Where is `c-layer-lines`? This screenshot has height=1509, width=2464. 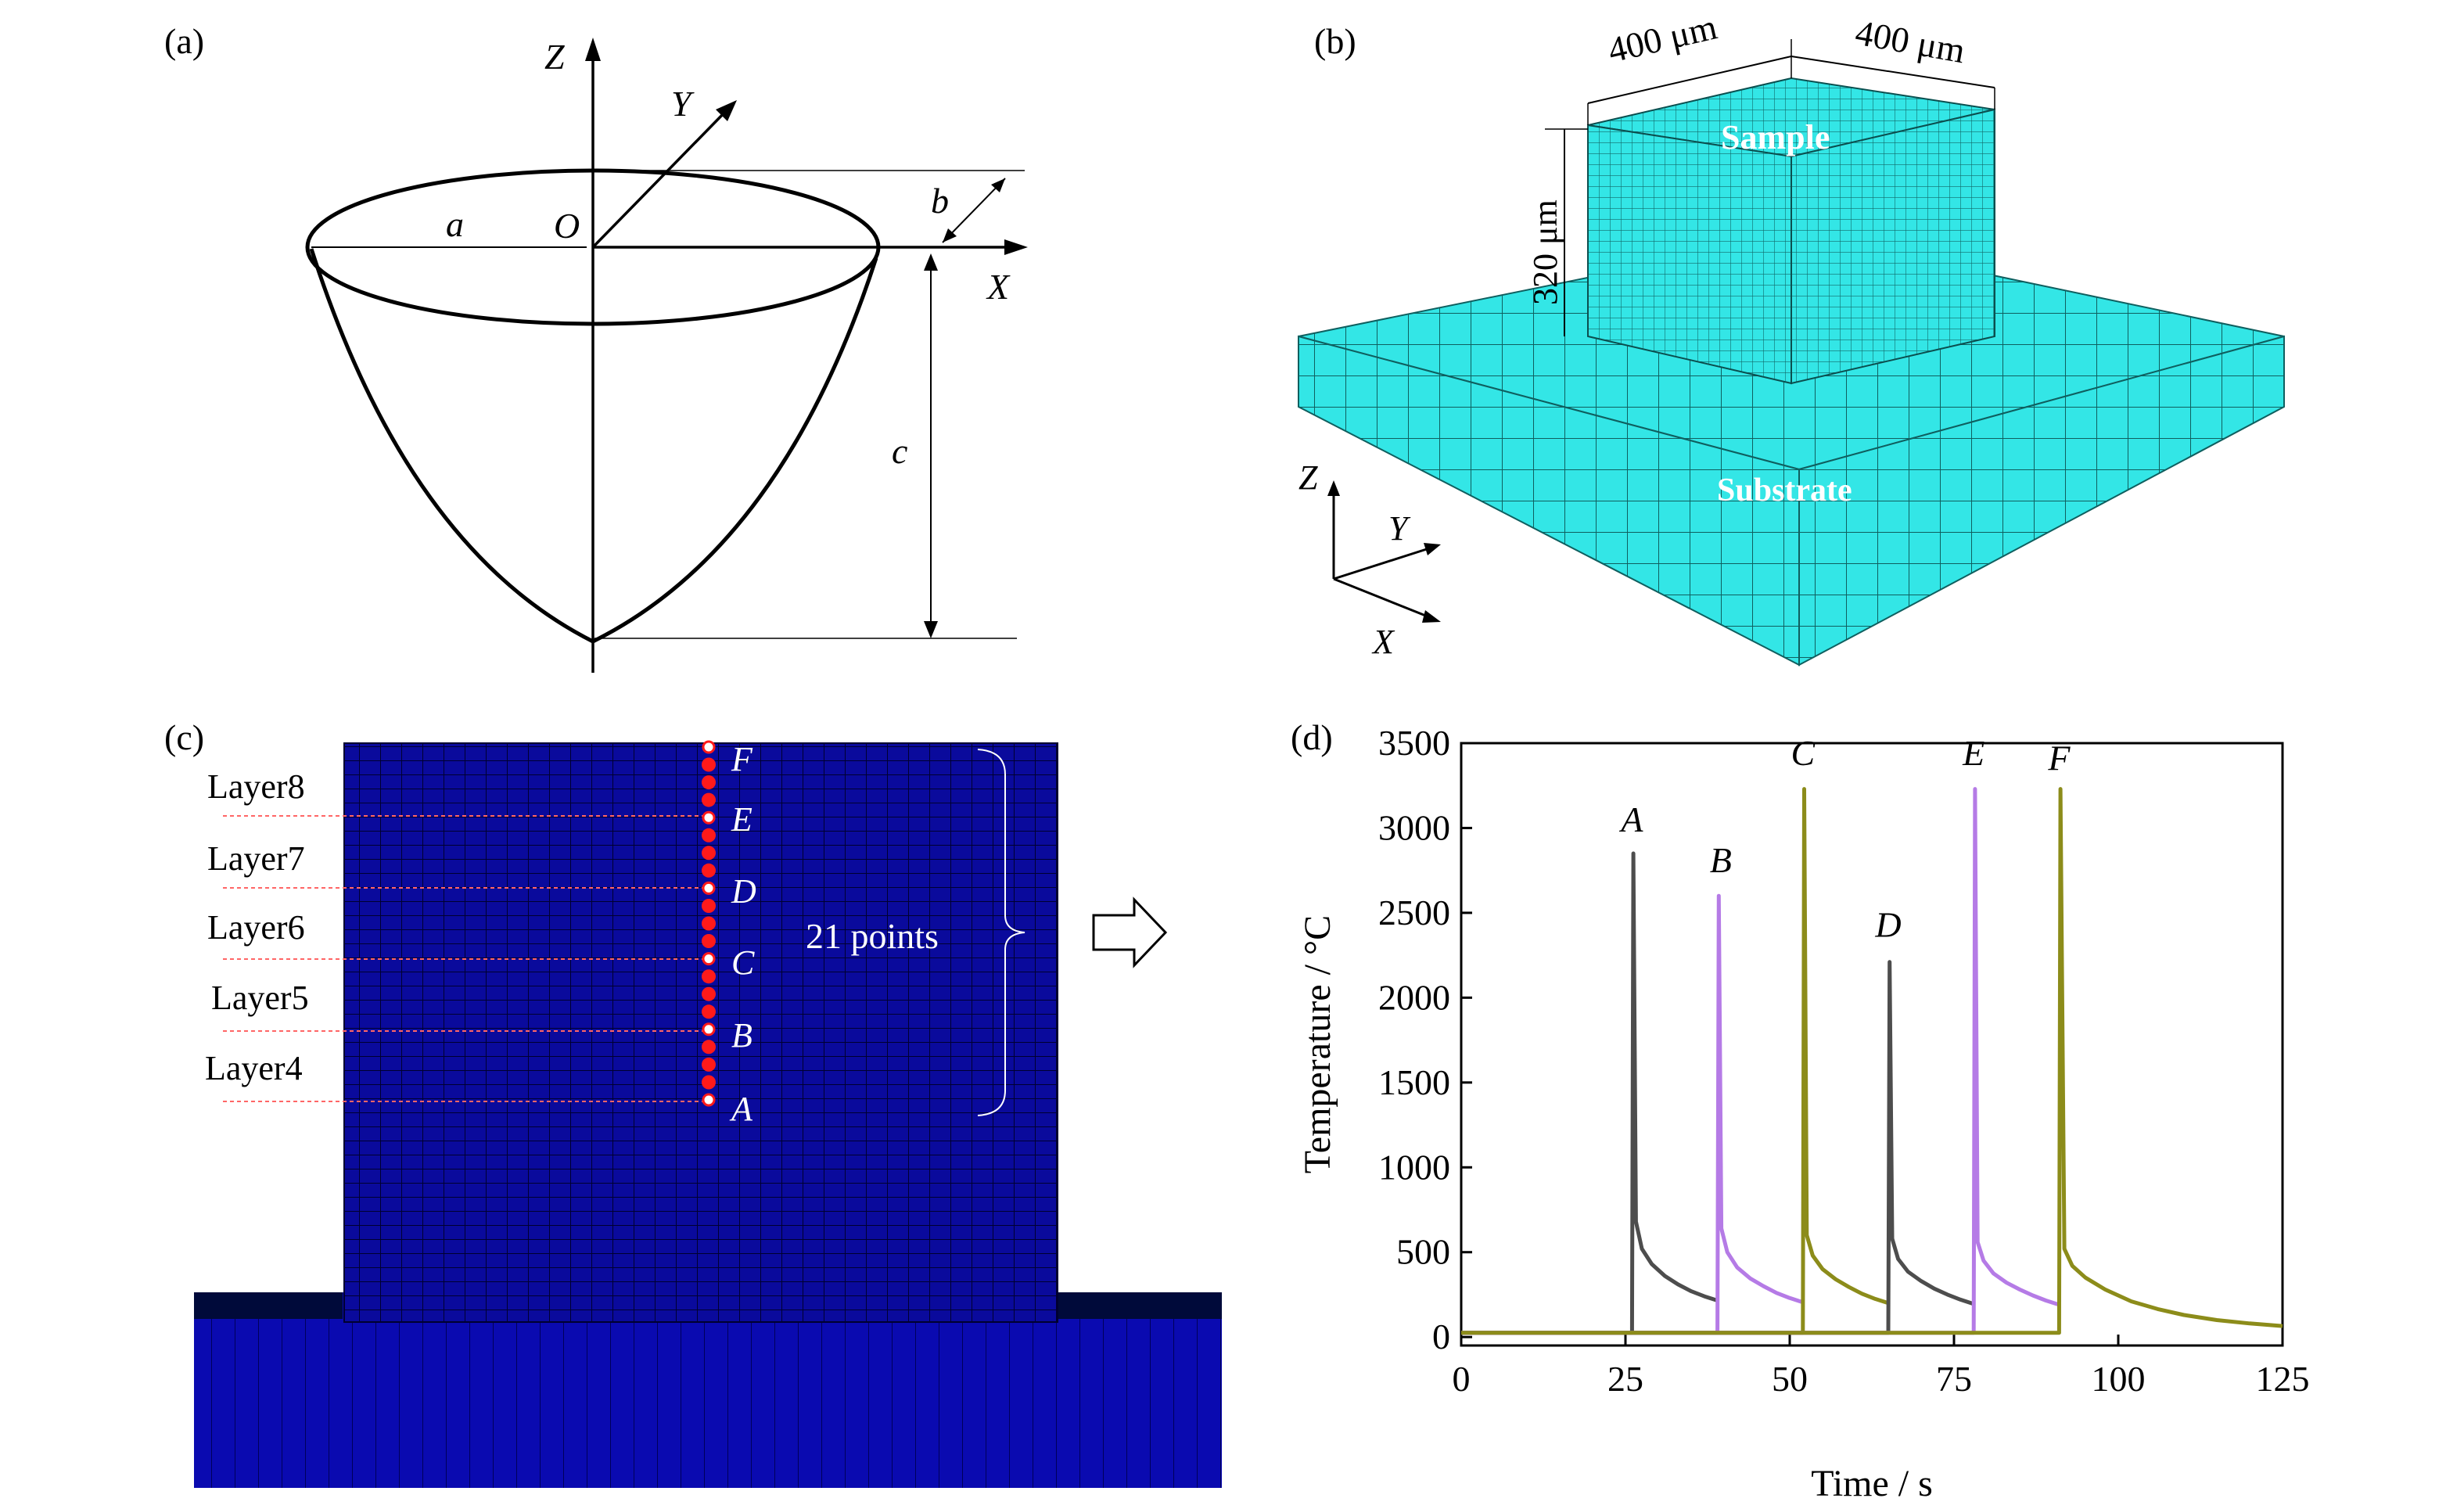 c-layer-lines is located at coordinates (465, 958).